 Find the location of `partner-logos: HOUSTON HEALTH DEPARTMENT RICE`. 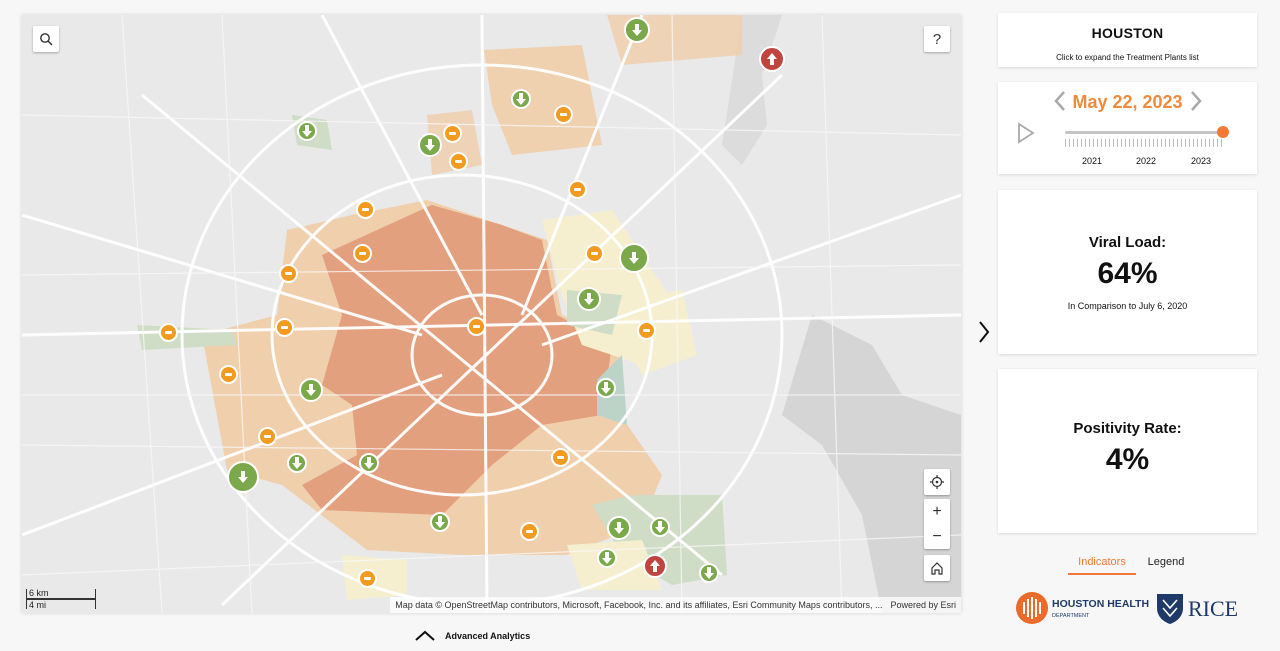

partner-logos: HOUSTON HEALTH DEPARTMENT RICE is located at coordinates (1131, 608).